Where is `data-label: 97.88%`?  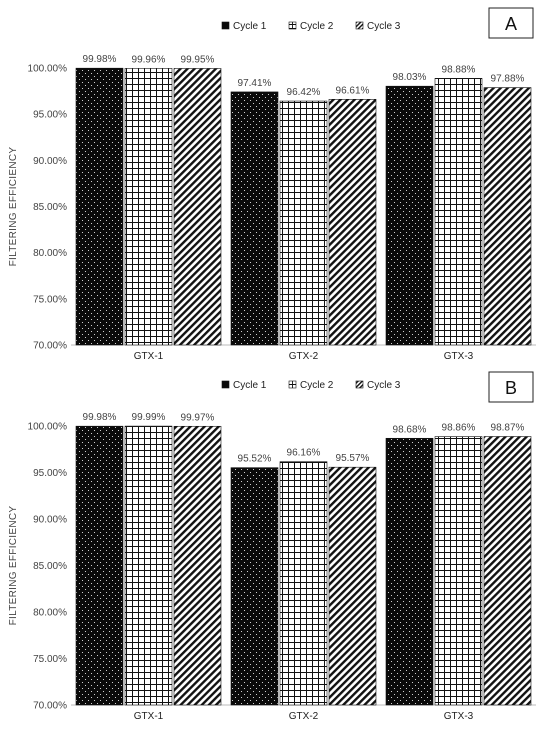 data-label: 97.88% is located at coordinates (508, 79).